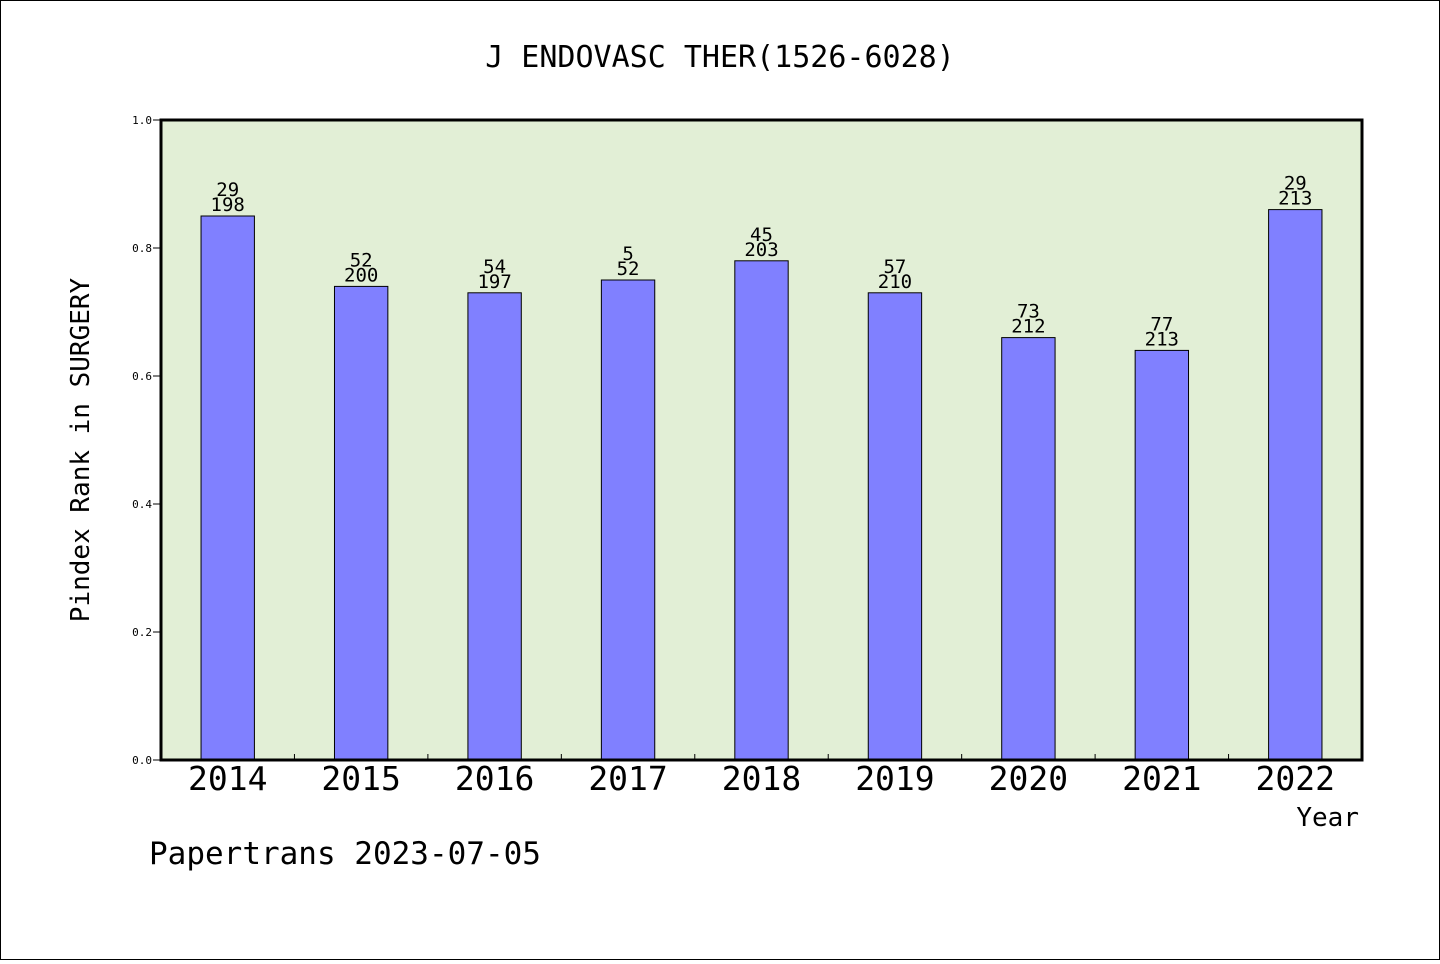 Image resolution: width=1440 pixels, height=964 pixels. I want to click on bar-rank-label: 52, so click(361, 260).